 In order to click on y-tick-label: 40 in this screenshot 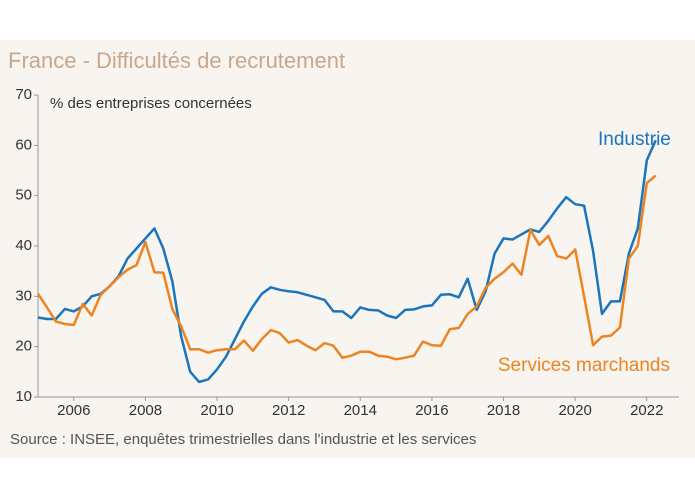, I will do `click(23, 245)`.